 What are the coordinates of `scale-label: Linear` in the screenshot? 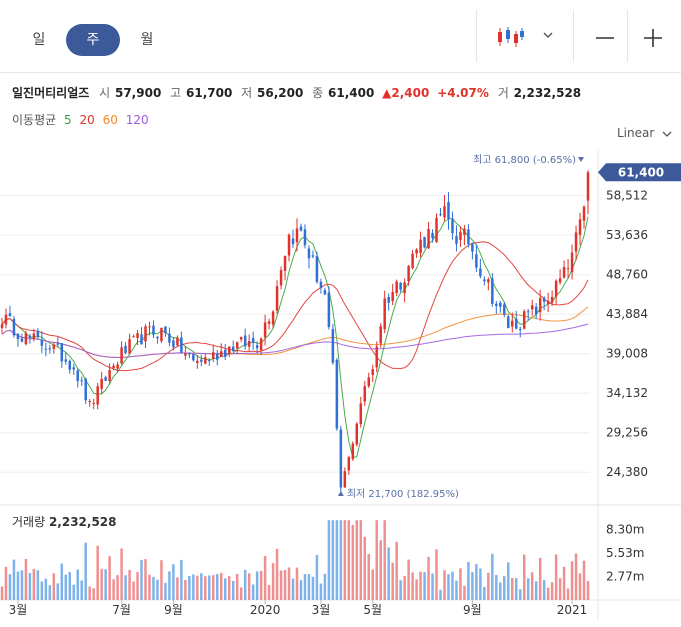 It's located at (636, 133).